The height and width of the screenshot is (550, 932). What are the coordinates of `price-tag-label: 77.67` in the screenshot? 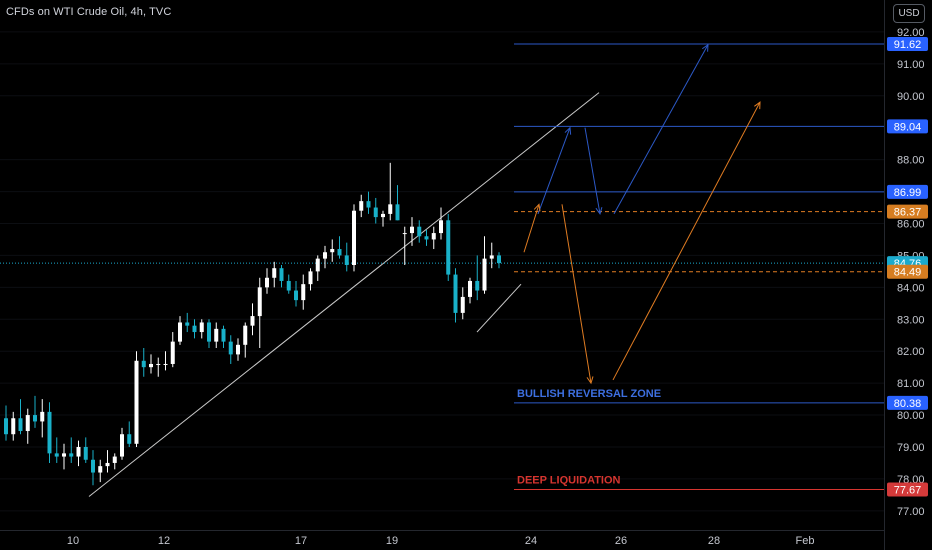 It's located at (908, 490).